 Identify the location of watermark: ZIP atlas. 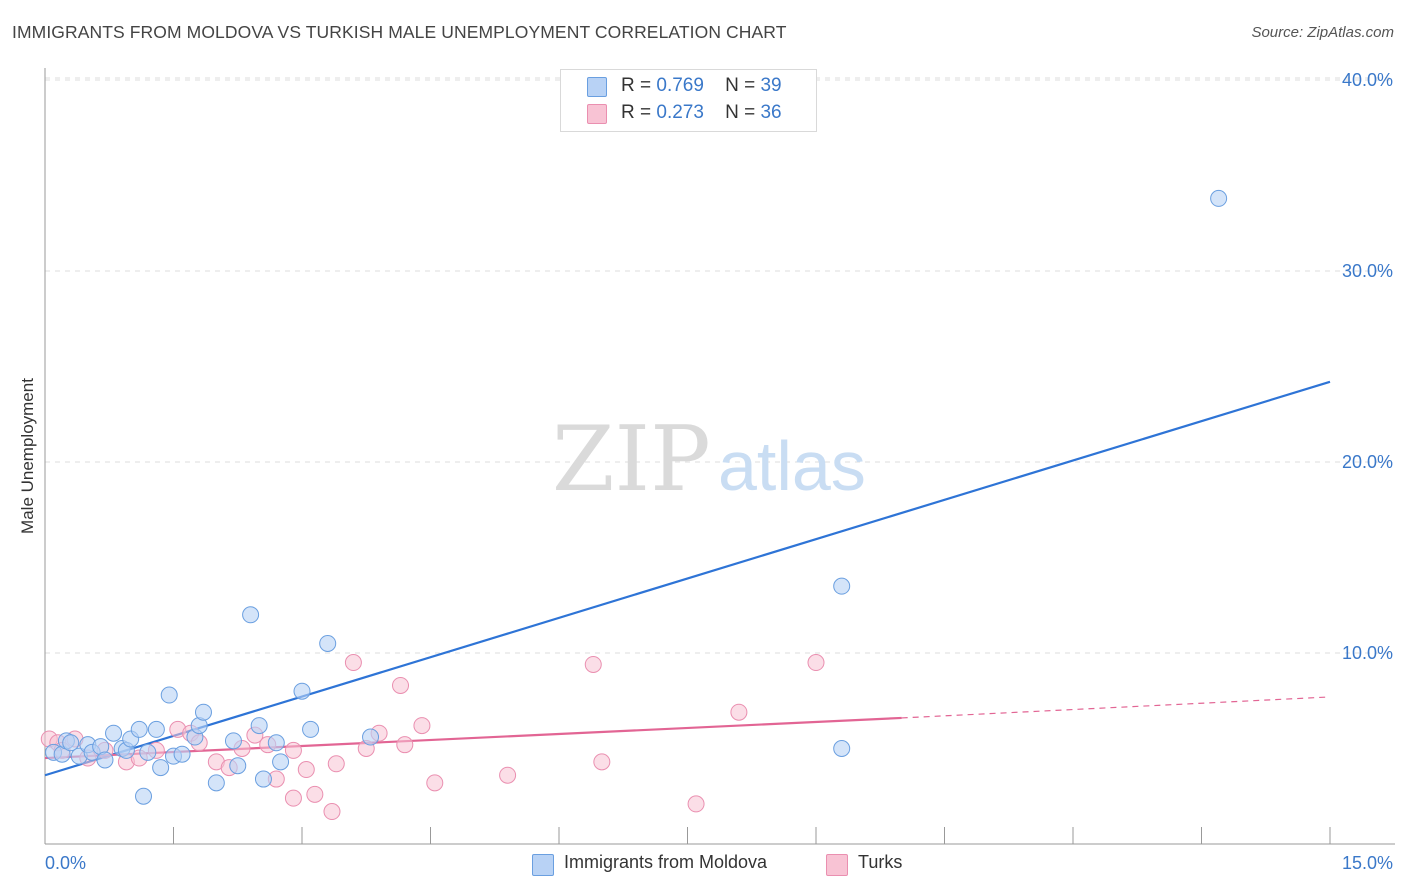
(709, 459).